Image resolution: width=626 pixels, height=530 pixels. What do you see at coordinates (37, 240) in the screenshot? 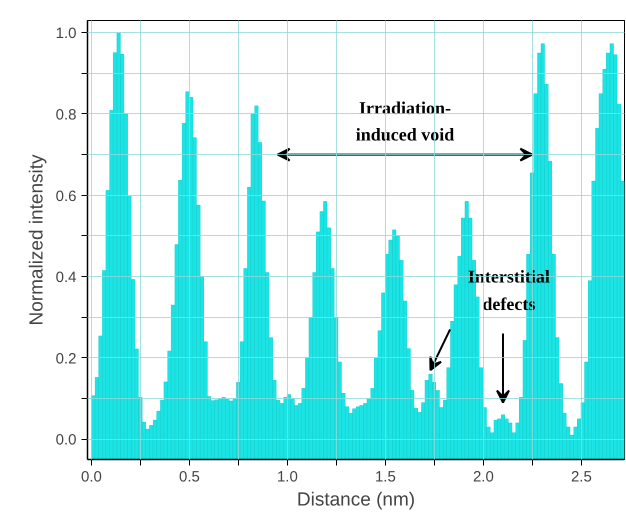
I see `y-axis-title: Normalized intensity` at bounding box center [37, 240].